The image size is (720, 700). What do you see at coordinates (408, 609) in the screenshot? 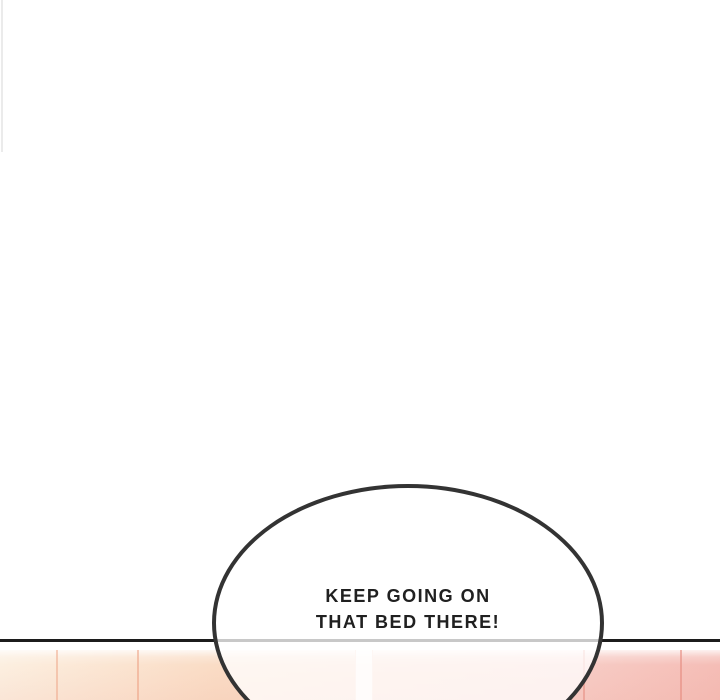
I see `speech-bubble-text: KEEP GOING ON THAT BED THERE!` at bounding box center [408, 609].